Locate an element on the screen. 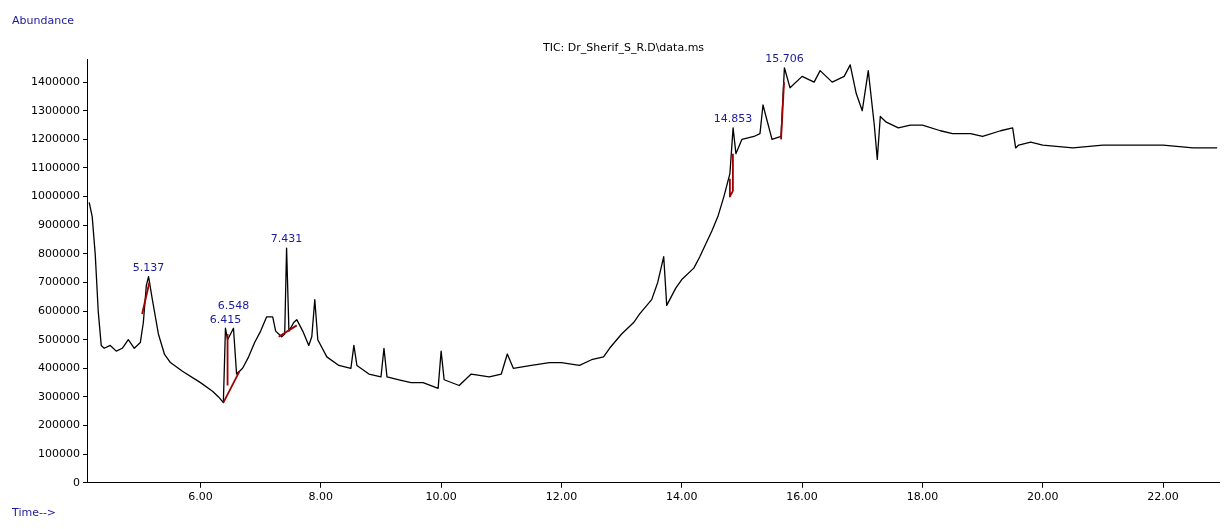 The width and height of the screenshot is (1231, 529). x-tick-label: 12.00 is located at coordinates (561, 497).